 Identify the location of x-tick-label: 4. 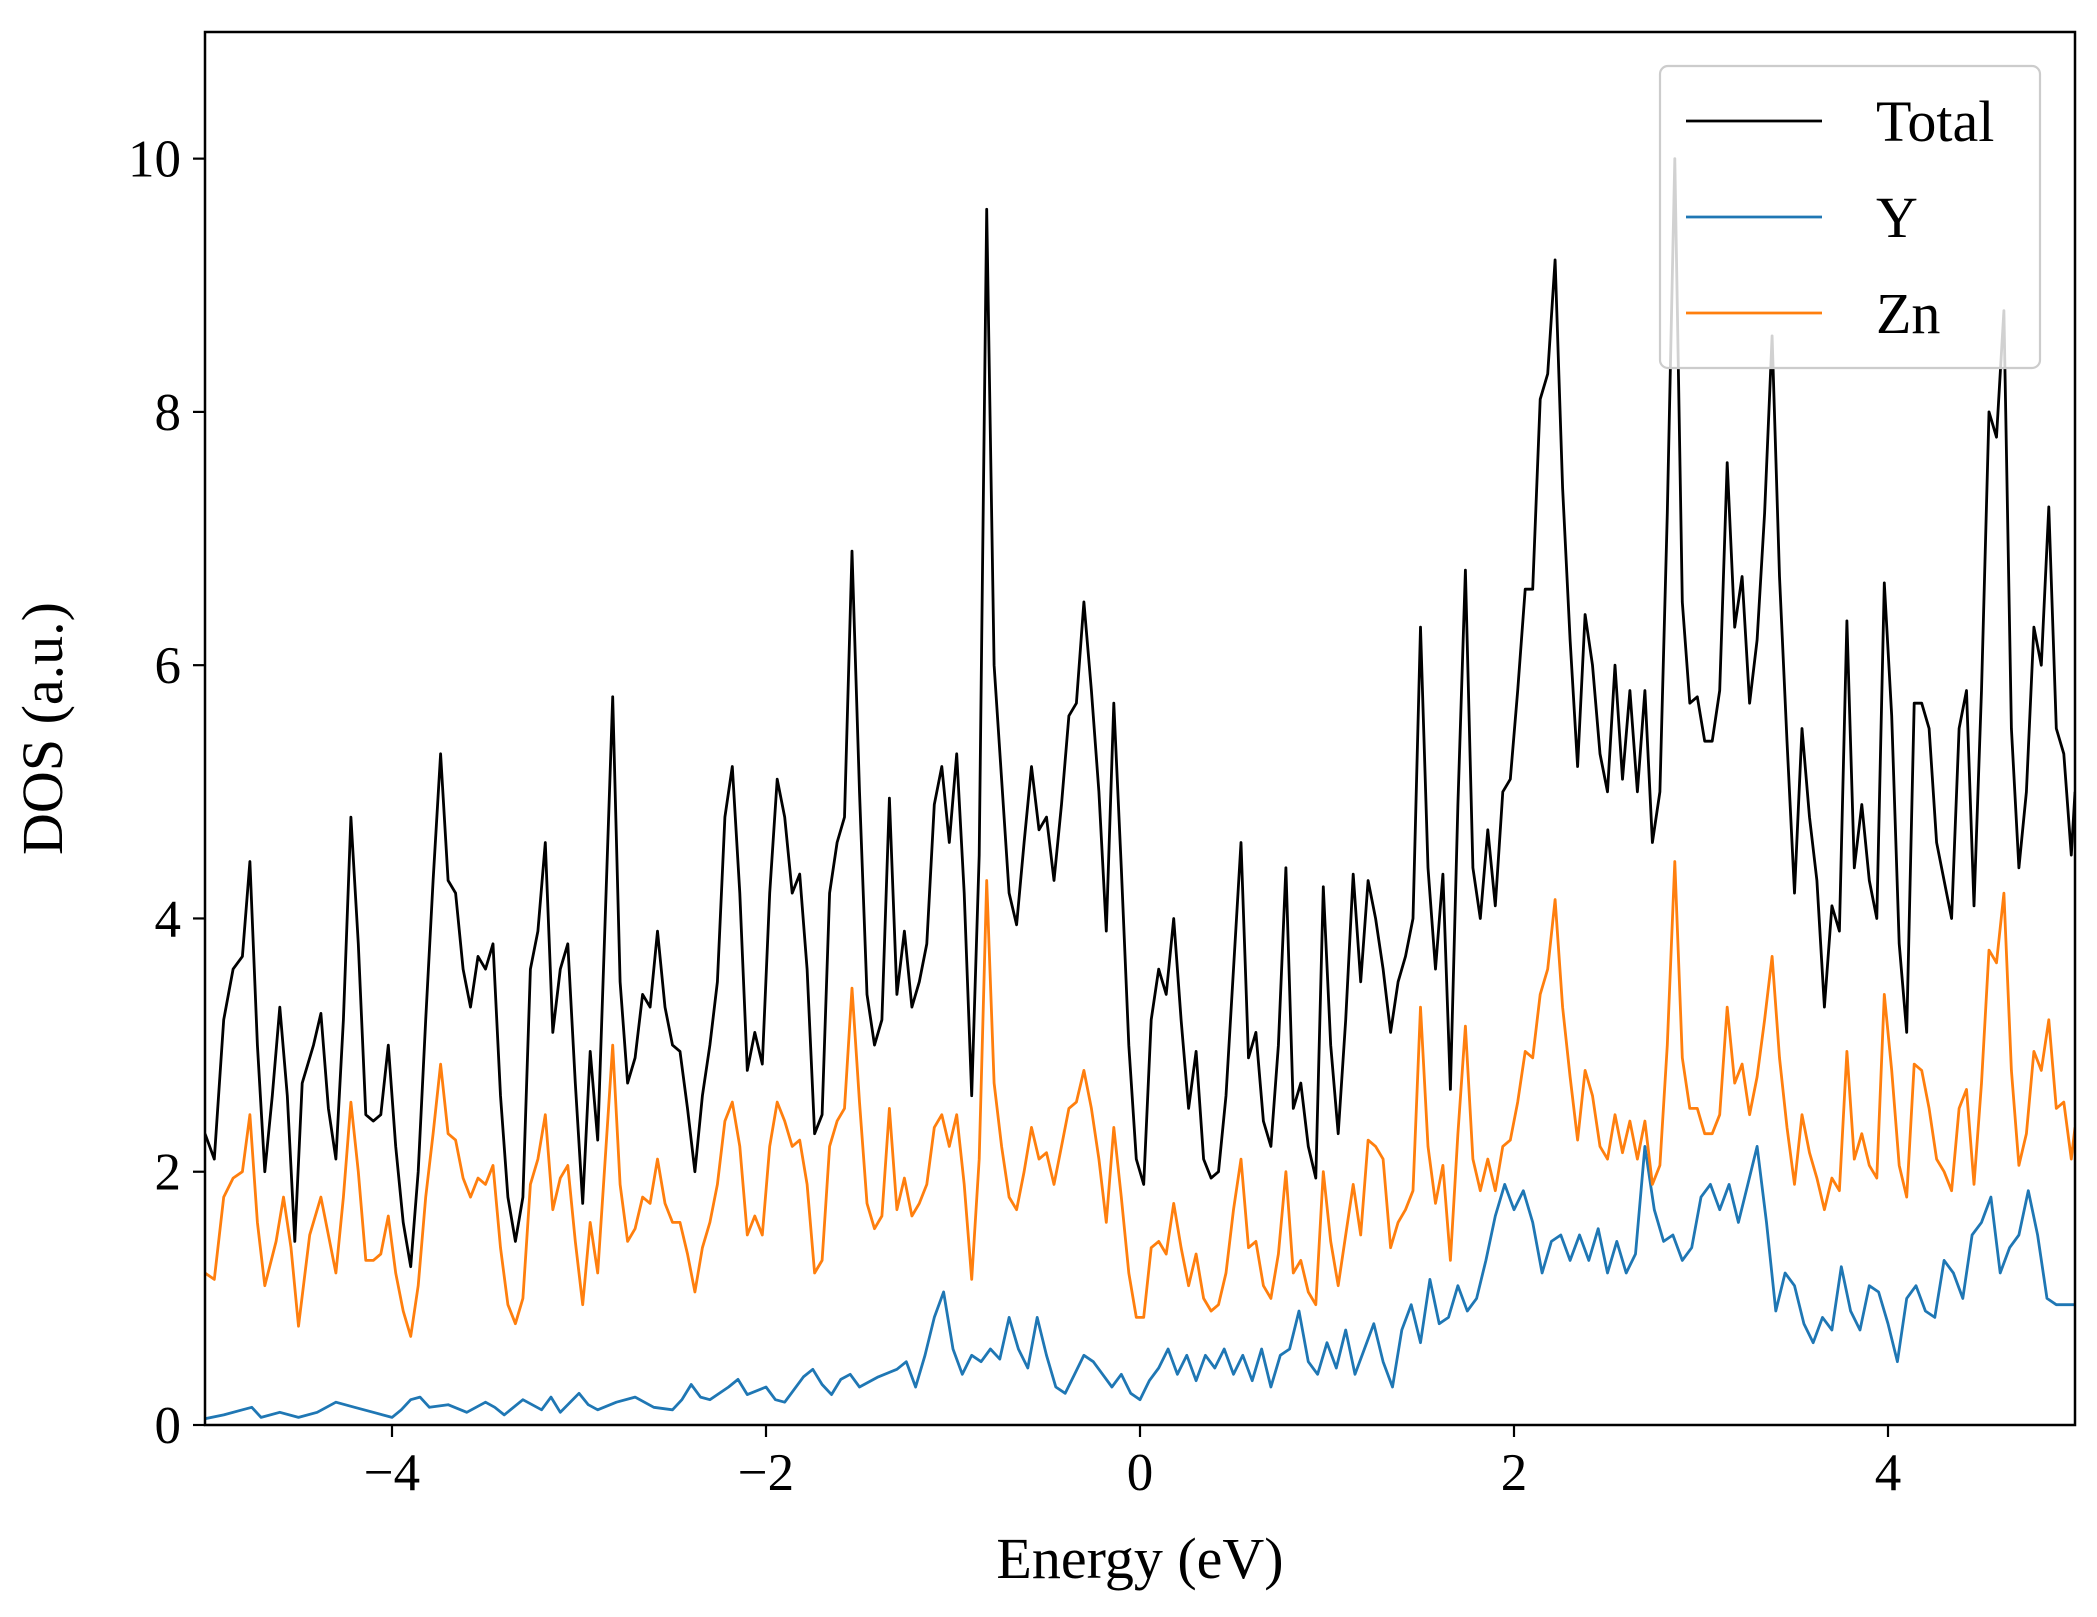
(1888, 1473).